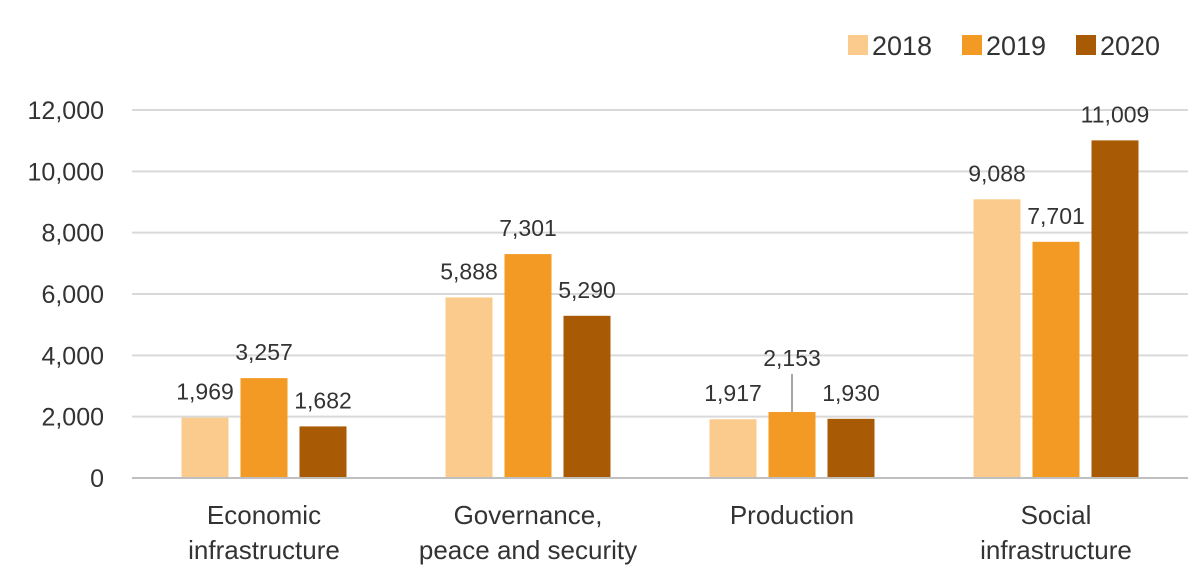 Image resolution: width=1200 pixels, height=576 pixels. I want to click on data-label: 1,930, so click(851, 393).